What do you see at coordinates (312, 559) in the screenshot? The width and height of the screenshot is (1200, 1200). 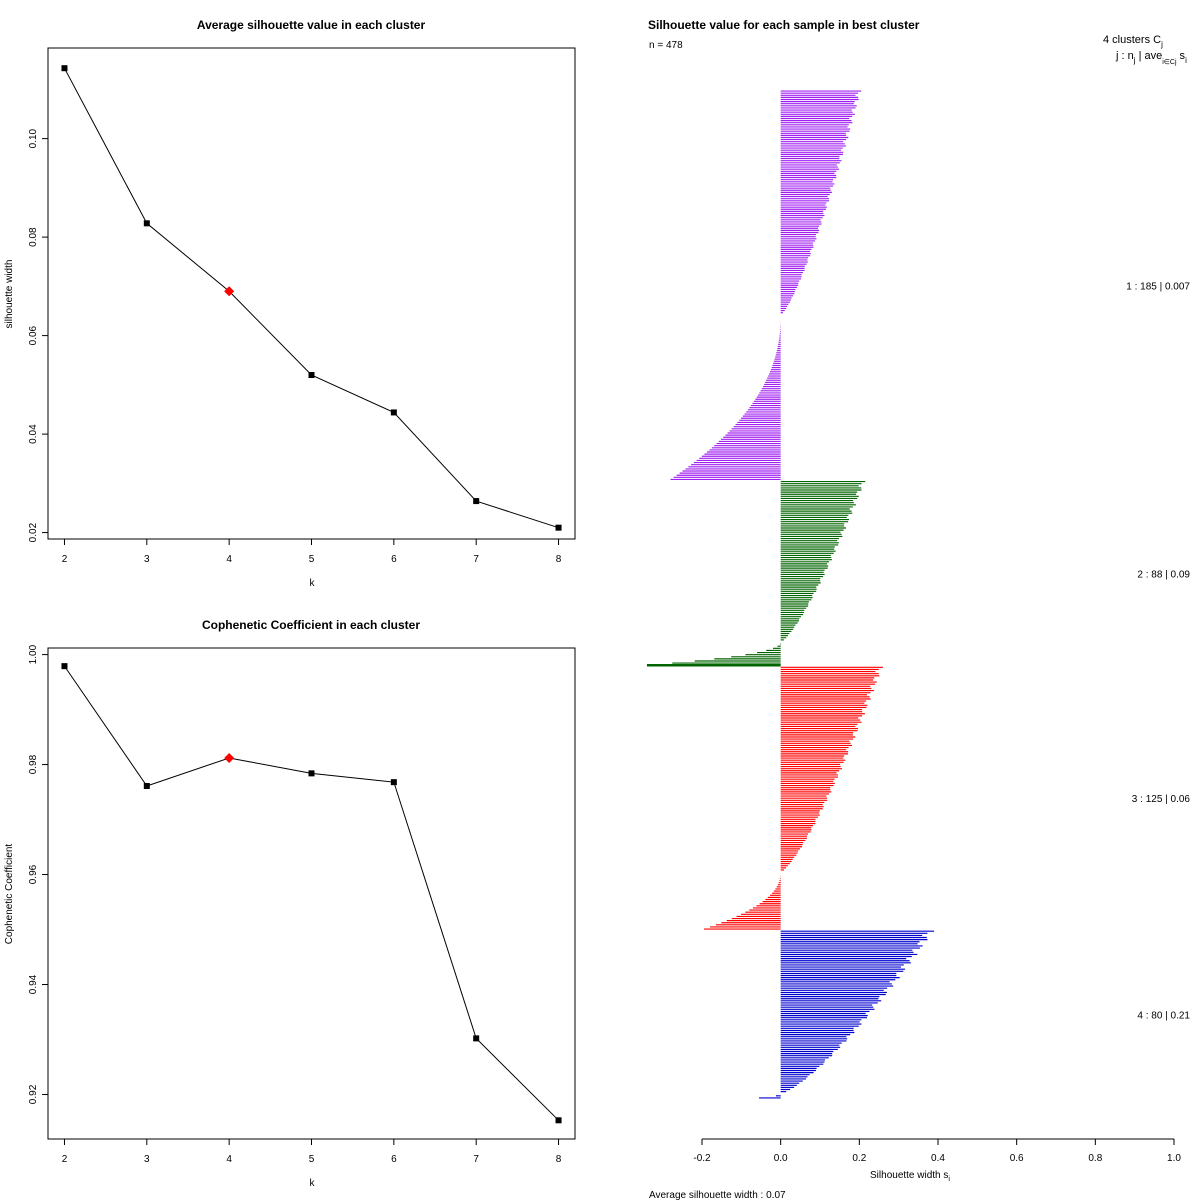 I see `p1-x-tick-label: 5` at bounding box center [312, 559].